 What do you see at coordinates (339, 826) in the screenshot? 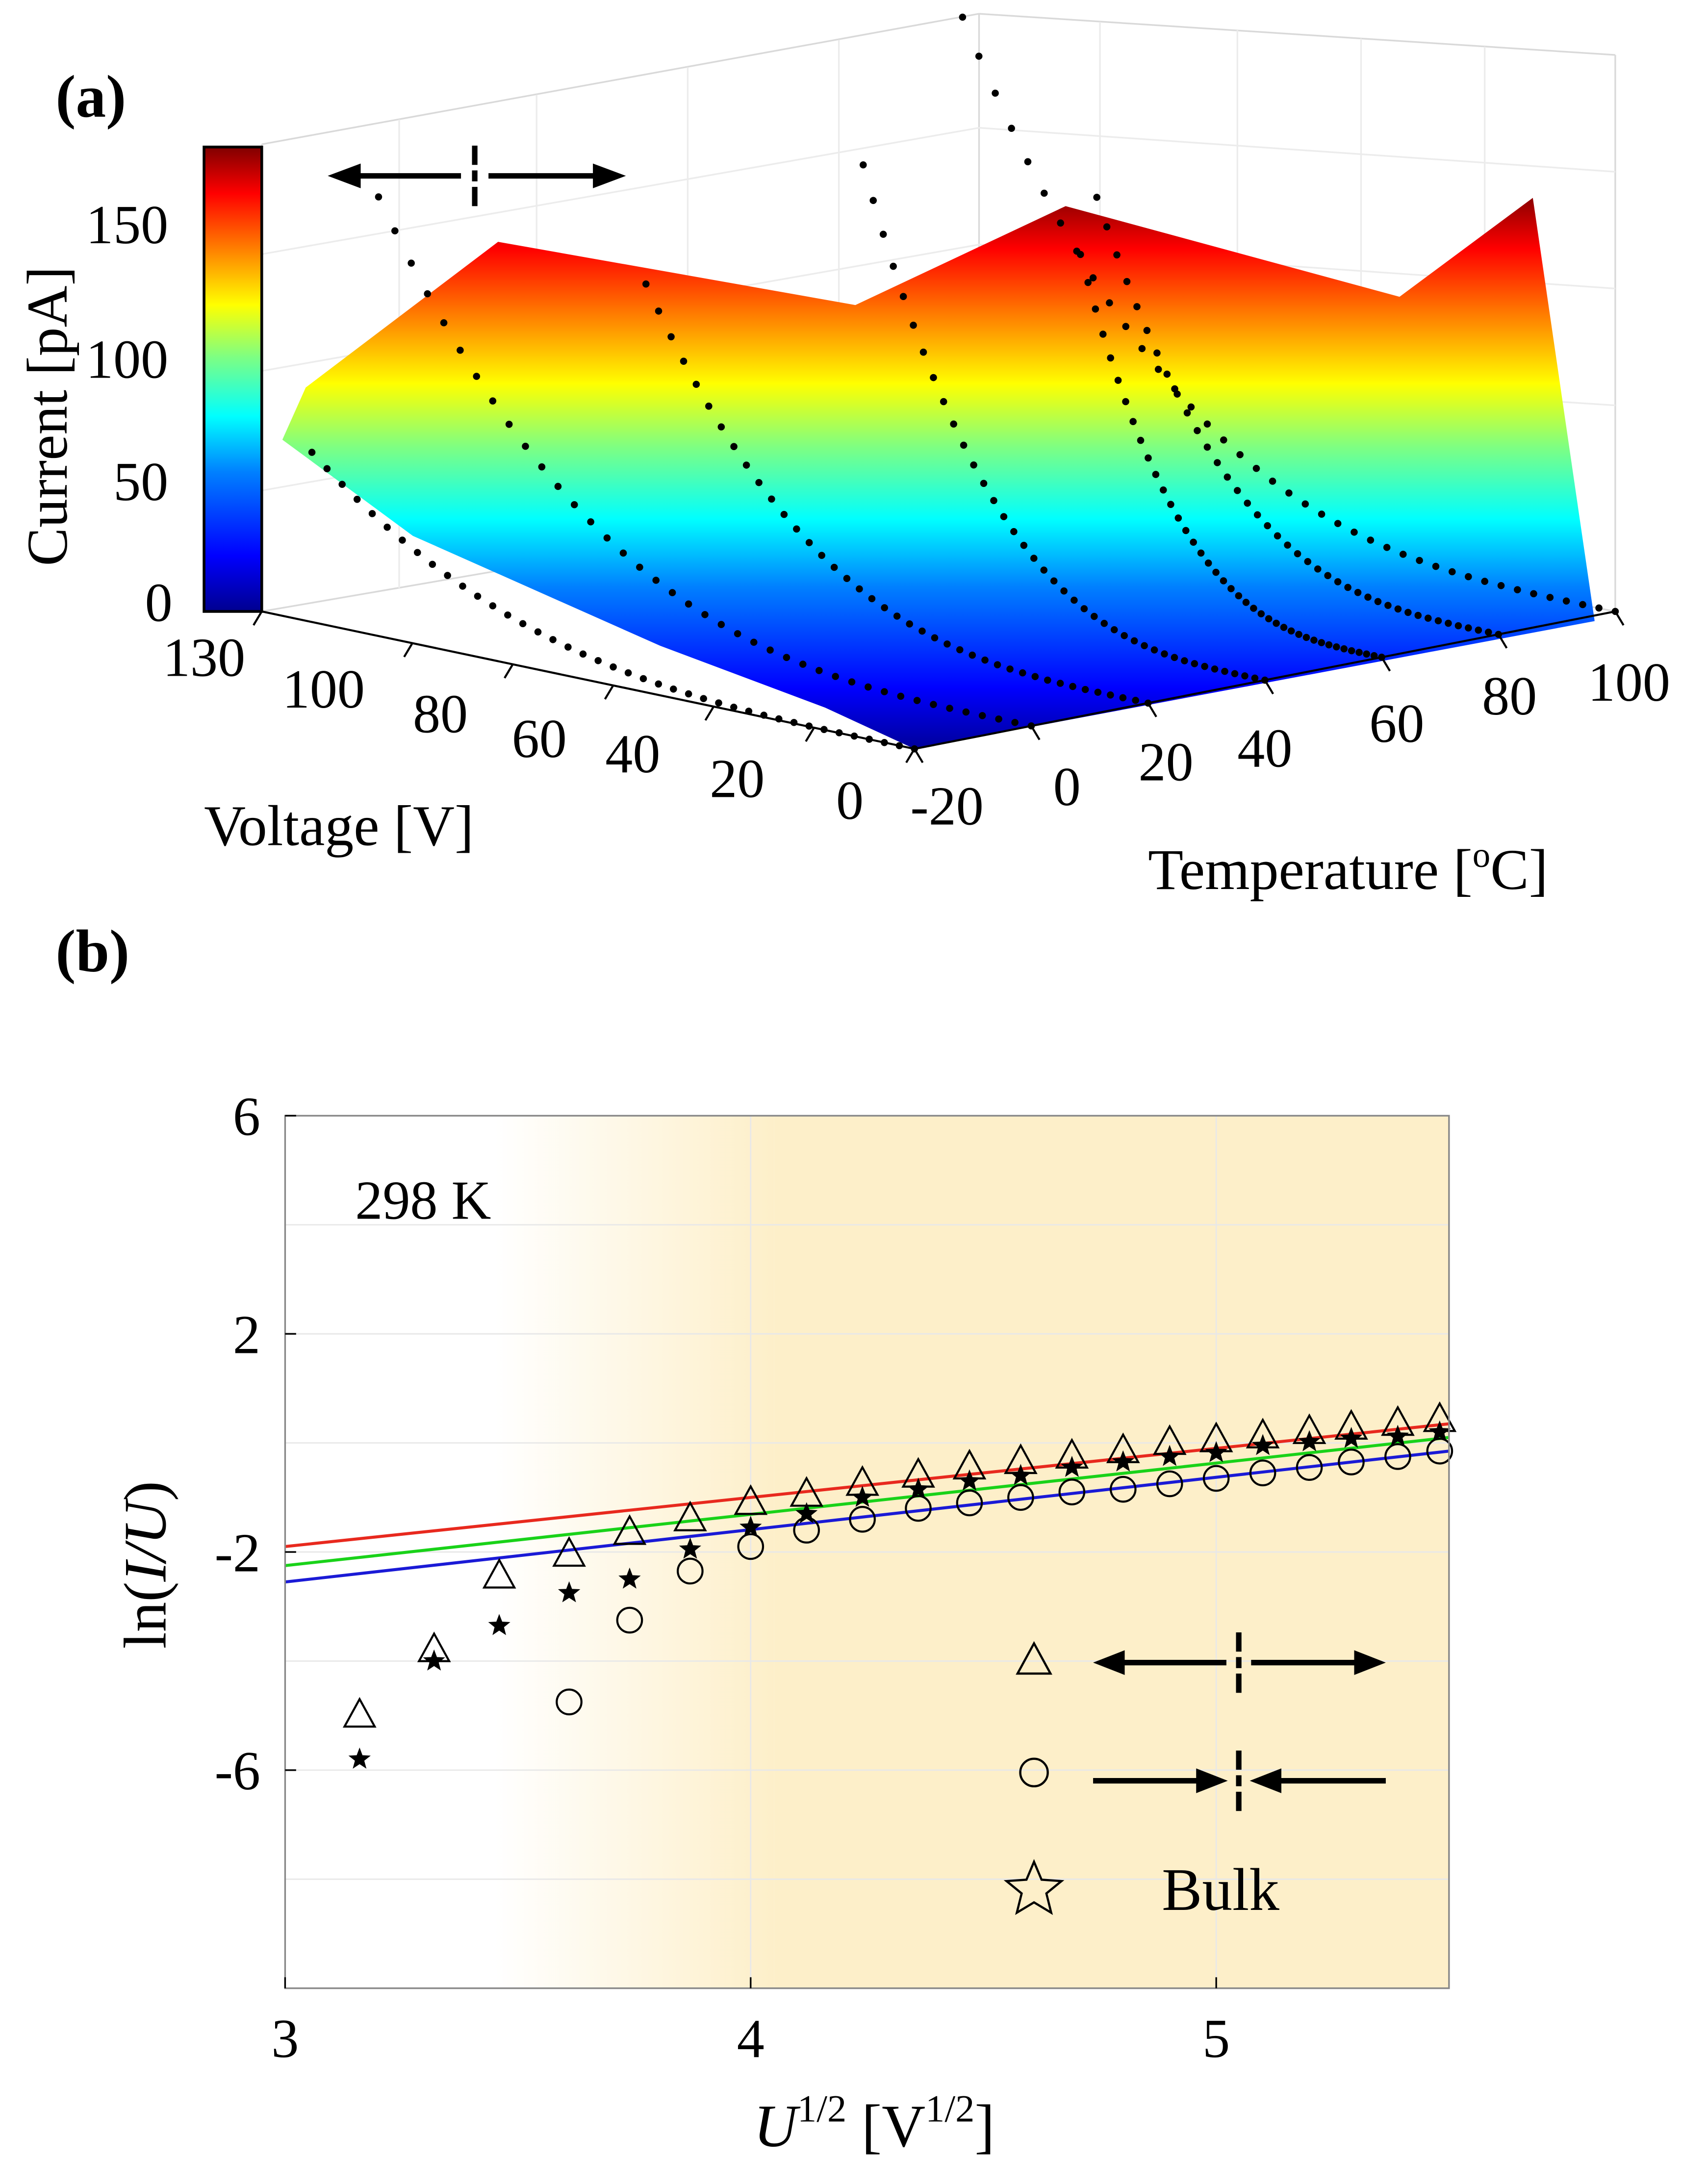
I see `voltage-axis-label: Voltage [V]` at bounding box center [339, 826].